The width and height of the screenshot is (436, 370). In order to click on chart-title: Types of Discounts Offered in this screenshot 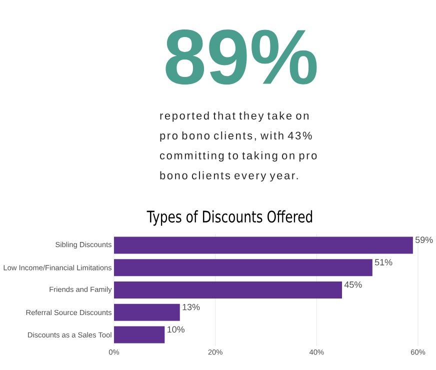, I will do `click(229, 218)`.